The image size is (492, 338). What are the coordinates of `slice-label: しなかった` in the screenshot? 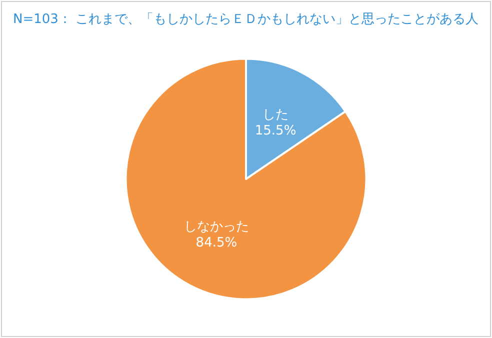 It's located at (216, 226).